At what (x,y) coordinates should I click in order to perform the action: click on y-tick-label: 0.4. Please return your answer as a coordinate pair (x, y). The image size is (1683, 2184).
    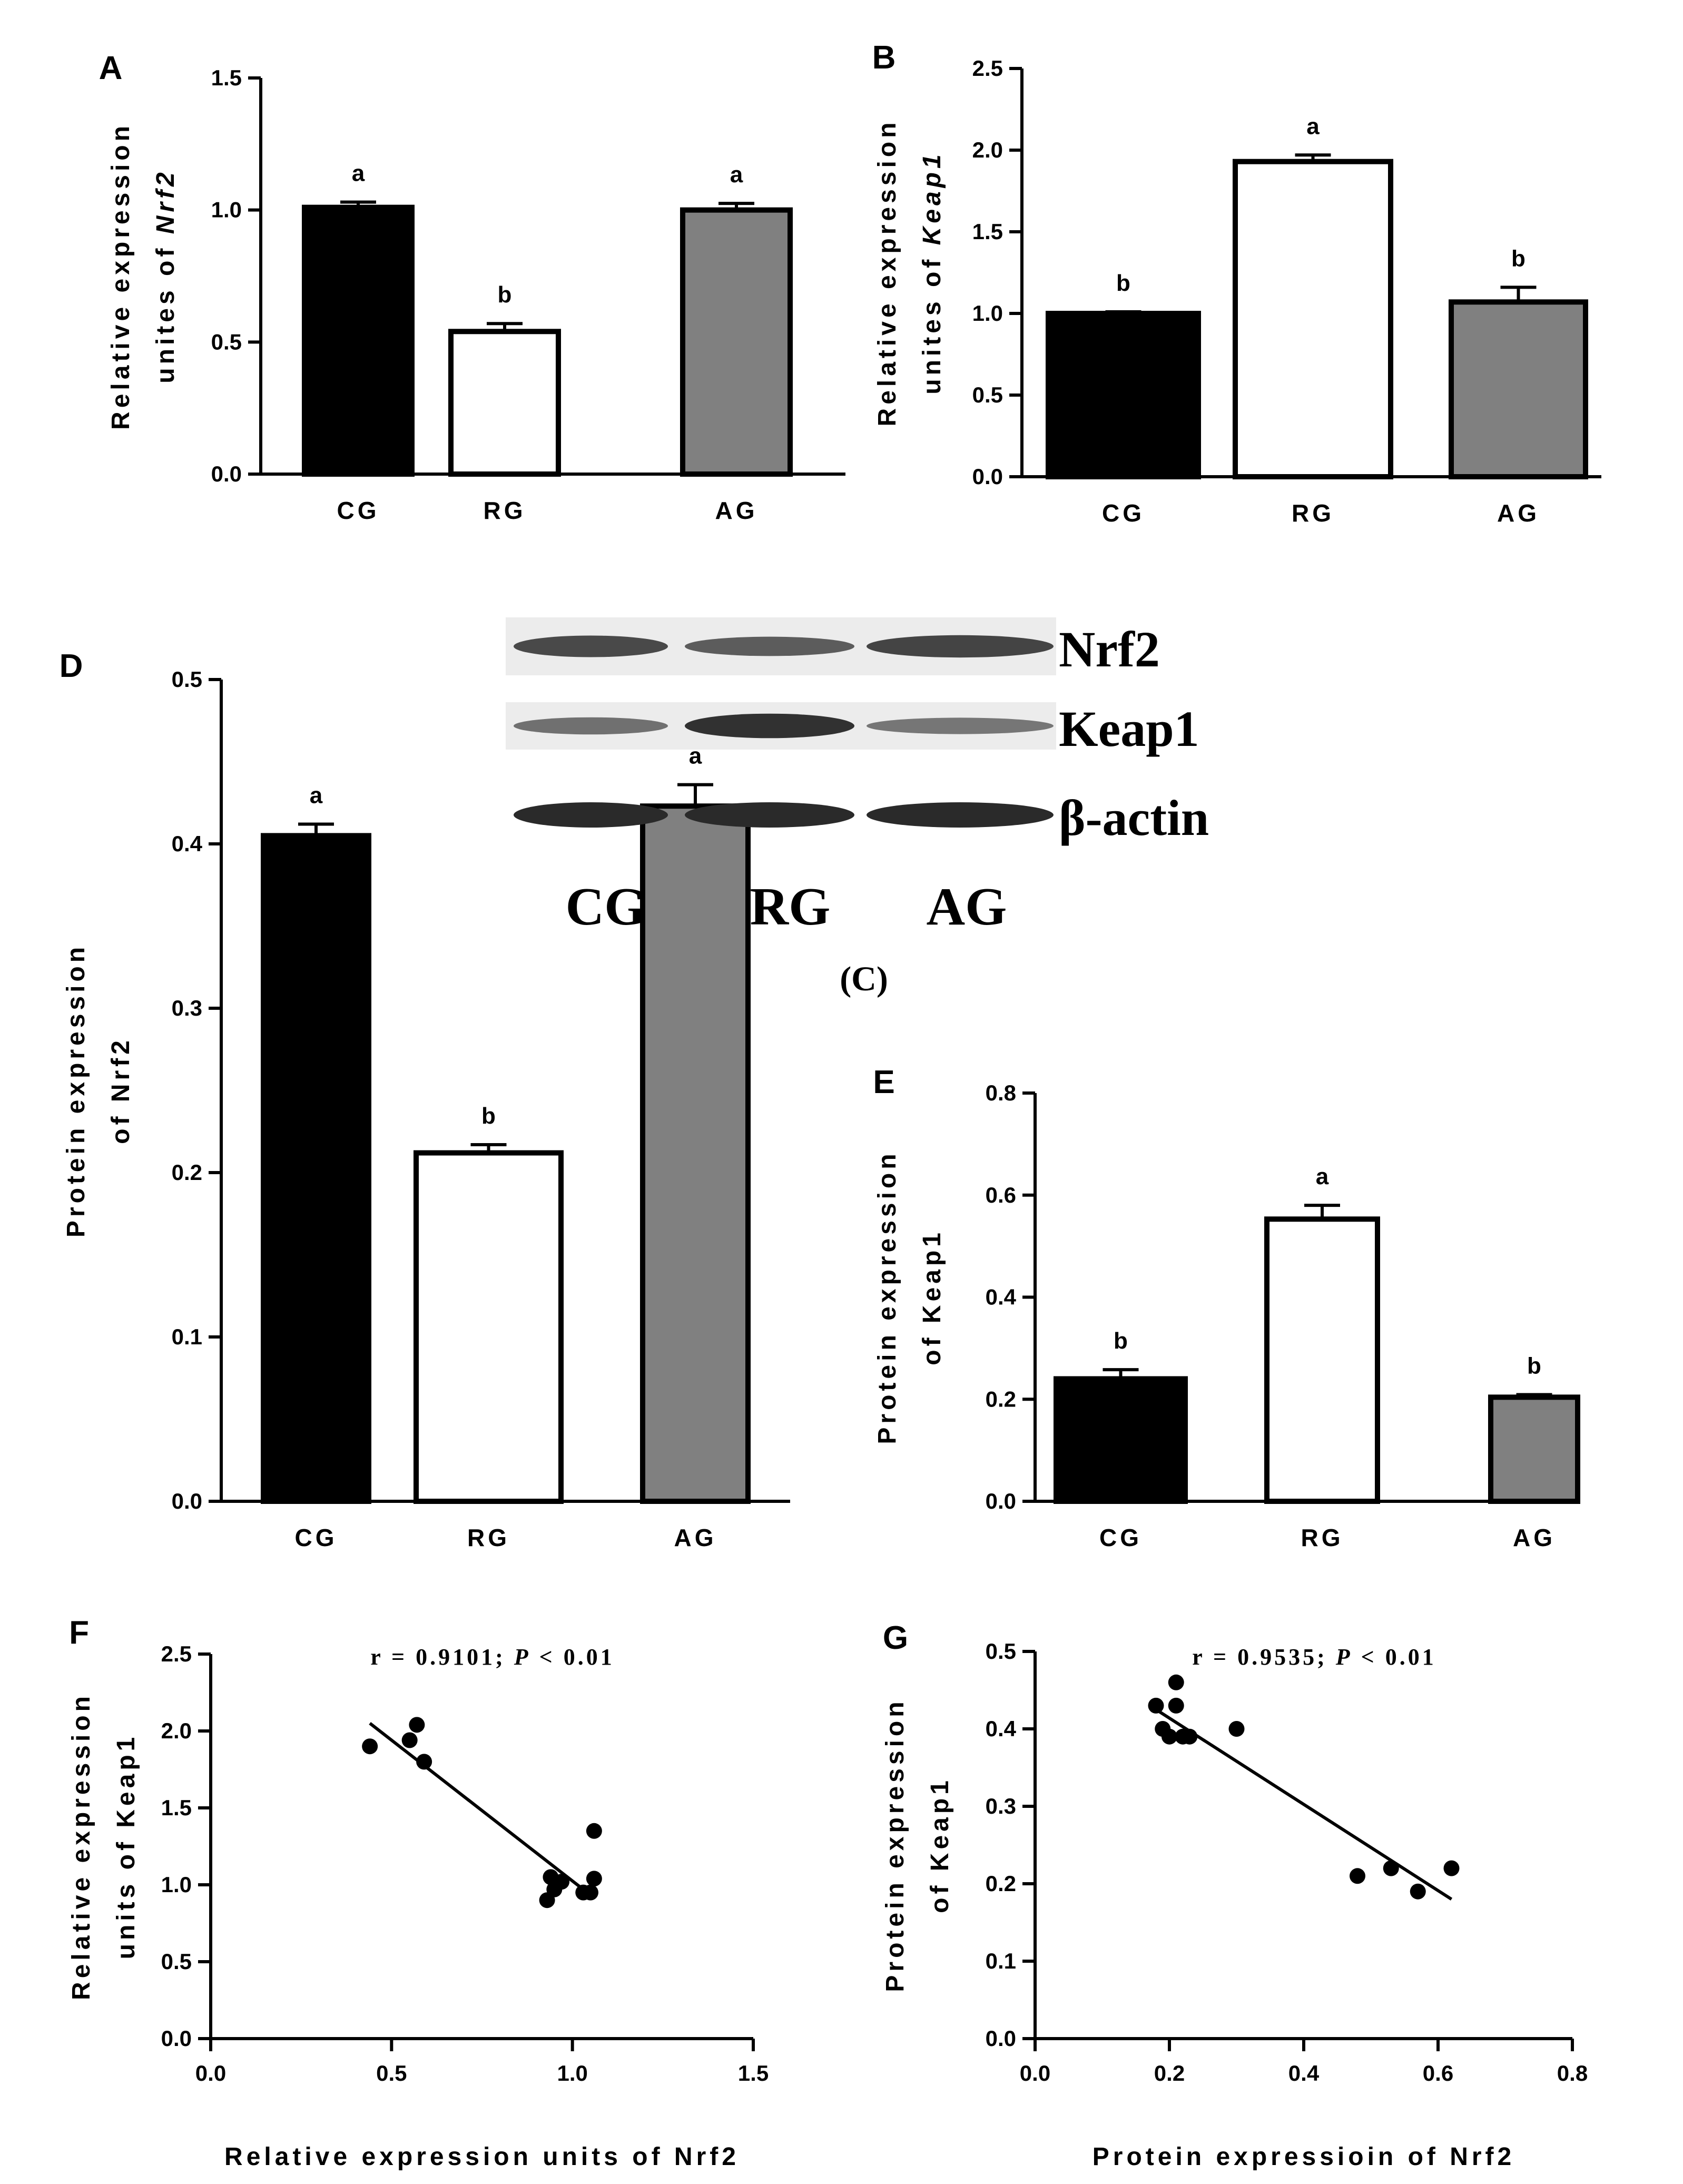
    Looking at the image, I should click on (1001, 1728).